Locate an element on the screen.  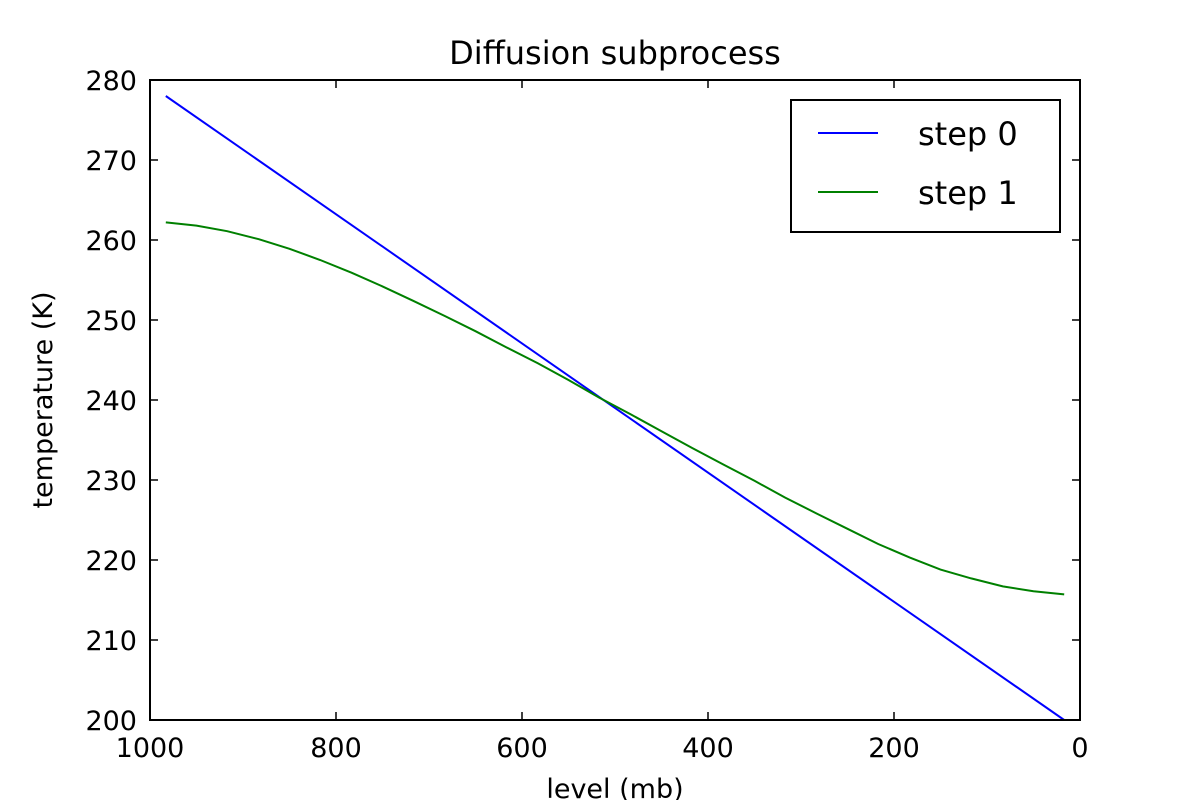
y-tick-label-0: 200 is located at coordinates (111, 721).